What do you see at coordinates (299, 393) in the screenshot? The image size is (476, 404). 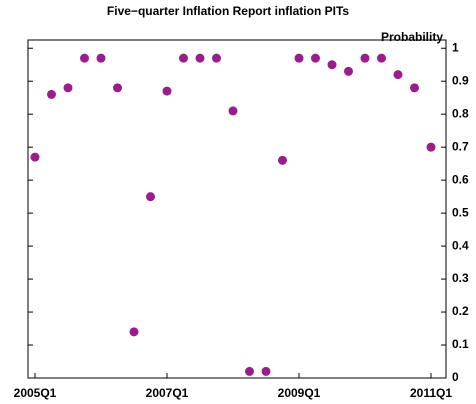 I see `x-tick-label: 2009Q1` at bounding box center [299, 393].